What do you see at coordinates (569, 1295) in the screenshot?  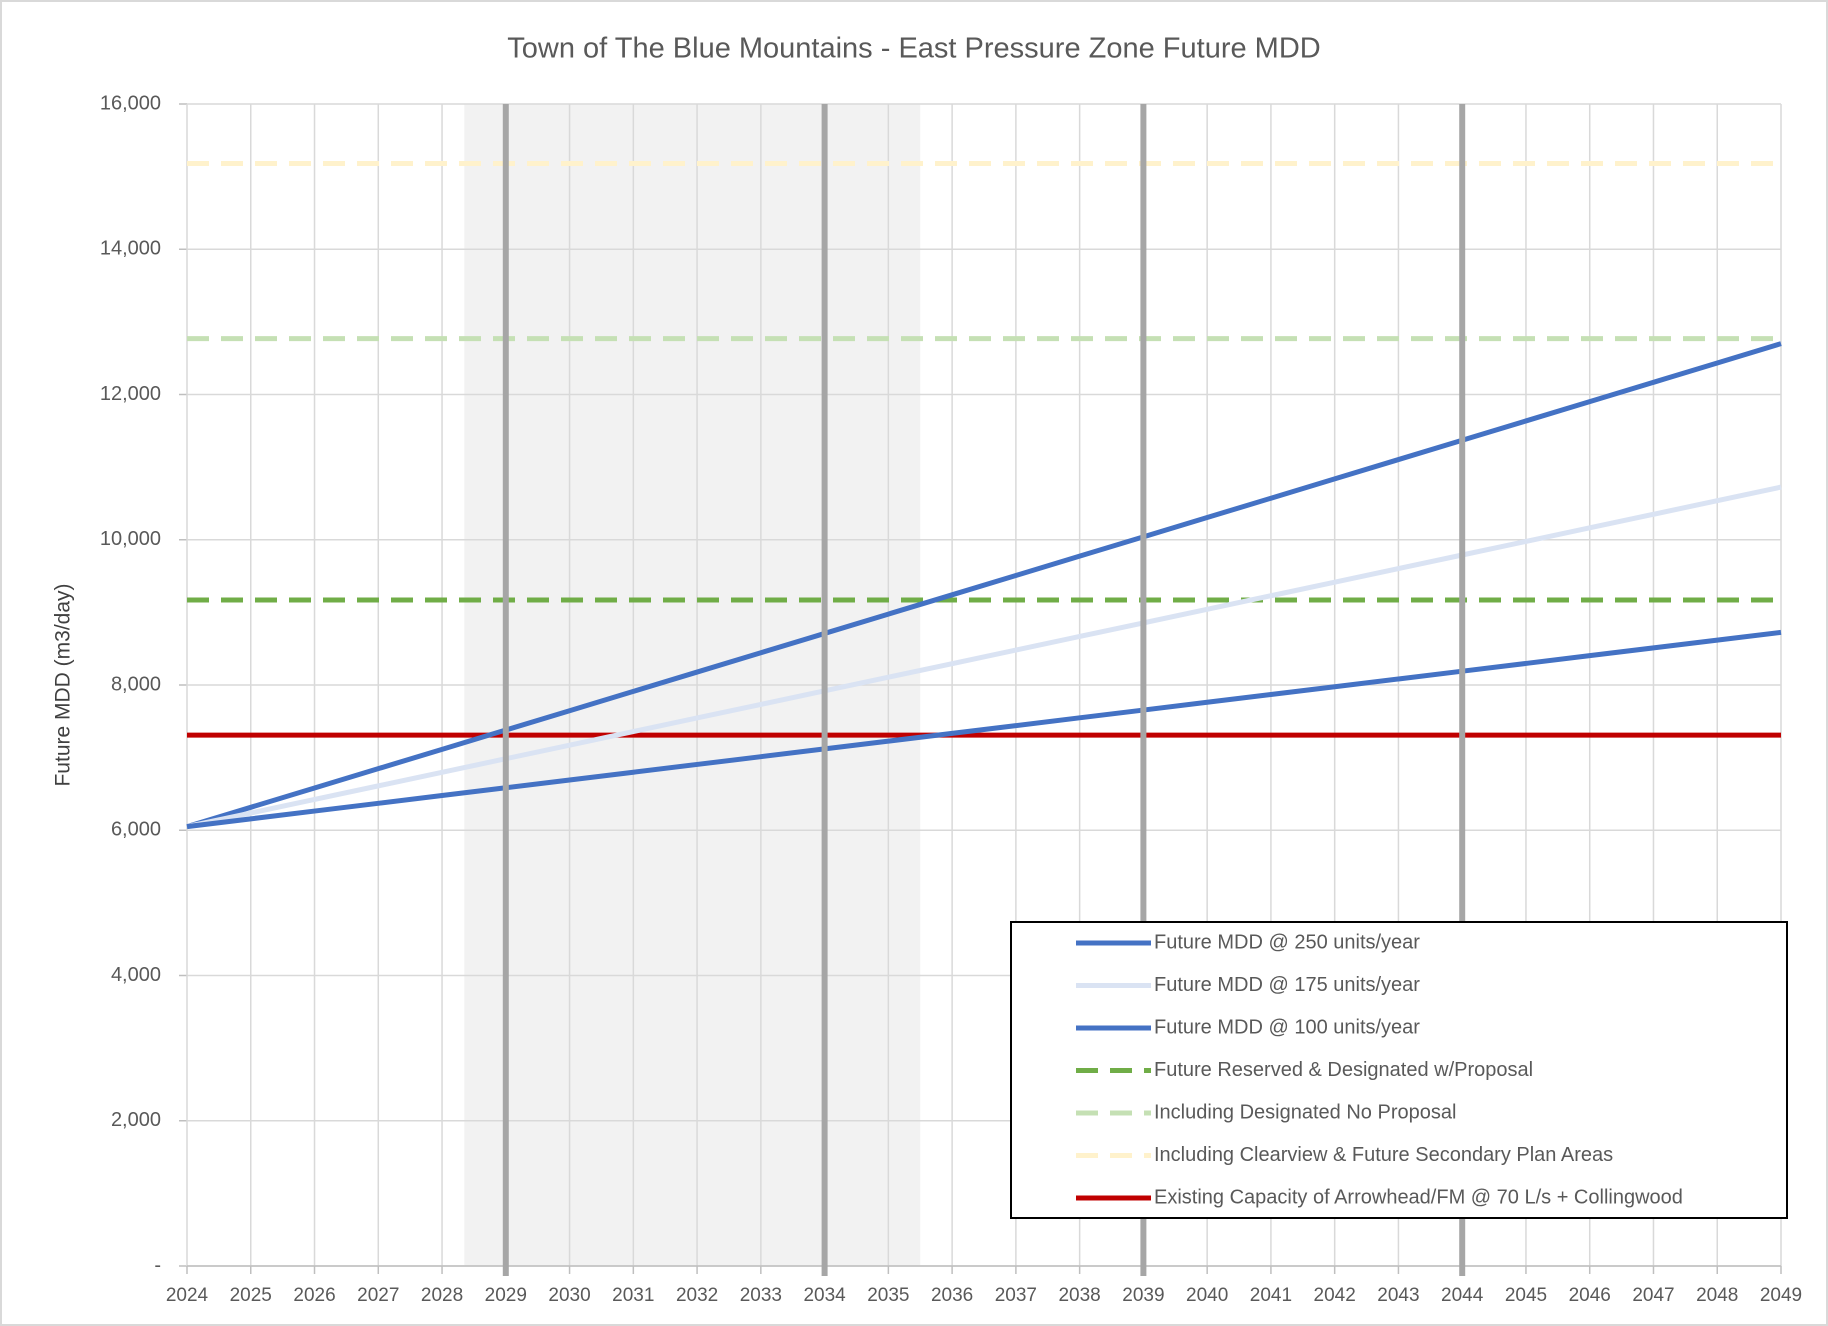 I see `x-tick-label: 2030` at bounding box center [569, 1295].